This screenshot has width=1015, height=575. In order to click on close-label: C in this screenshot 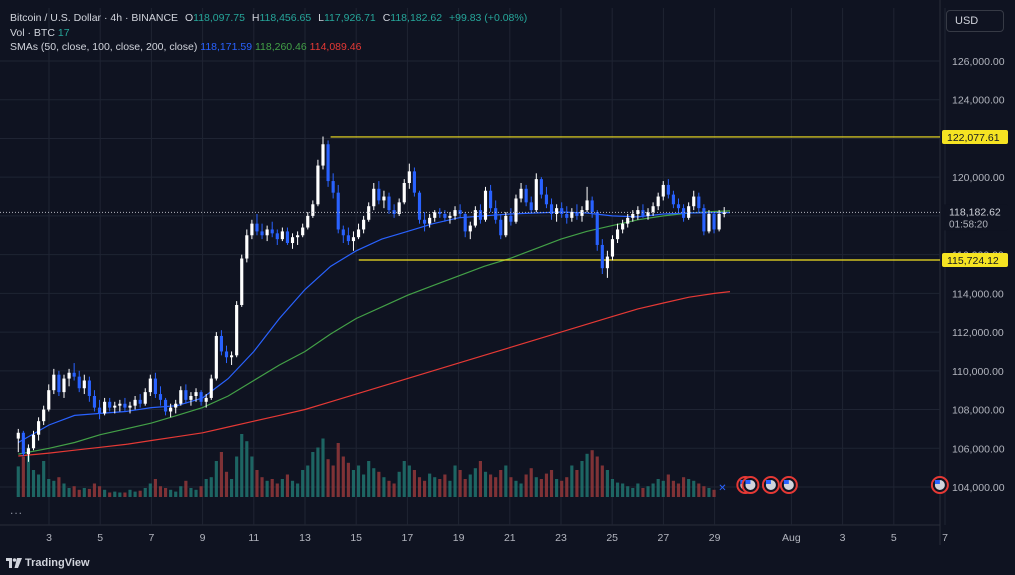, I will do `click(386, 18)`.